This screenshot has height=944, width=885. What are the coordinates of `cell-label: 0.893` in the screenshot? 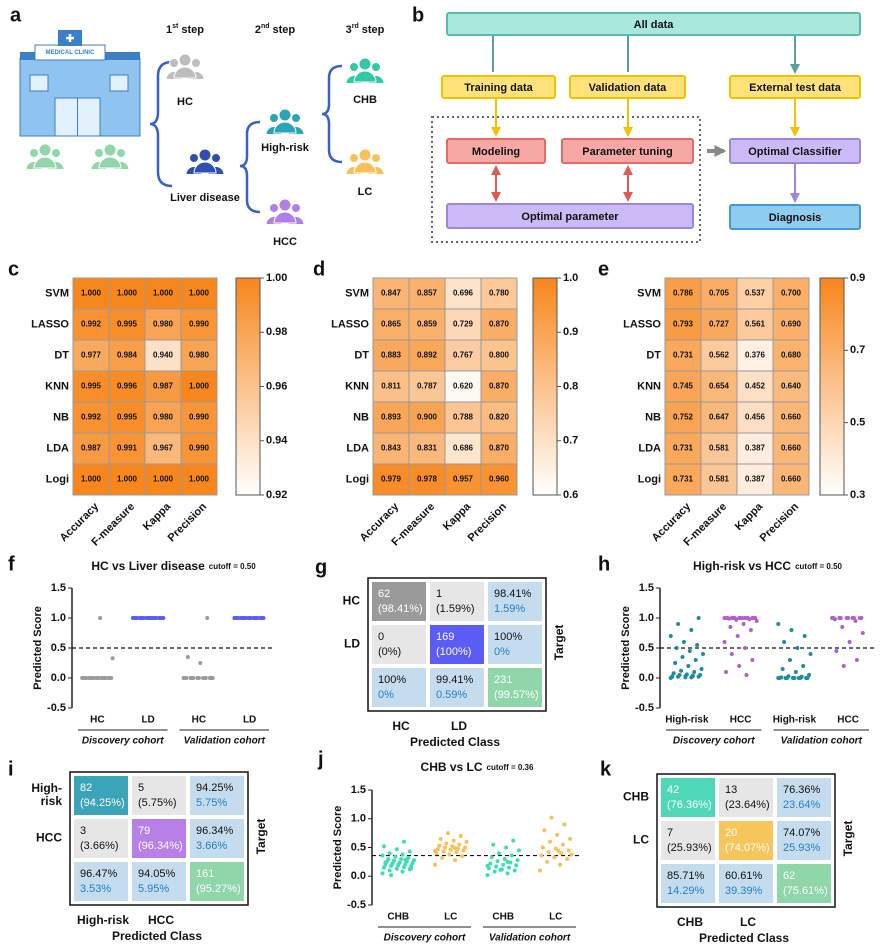 It's located at (391, 417).